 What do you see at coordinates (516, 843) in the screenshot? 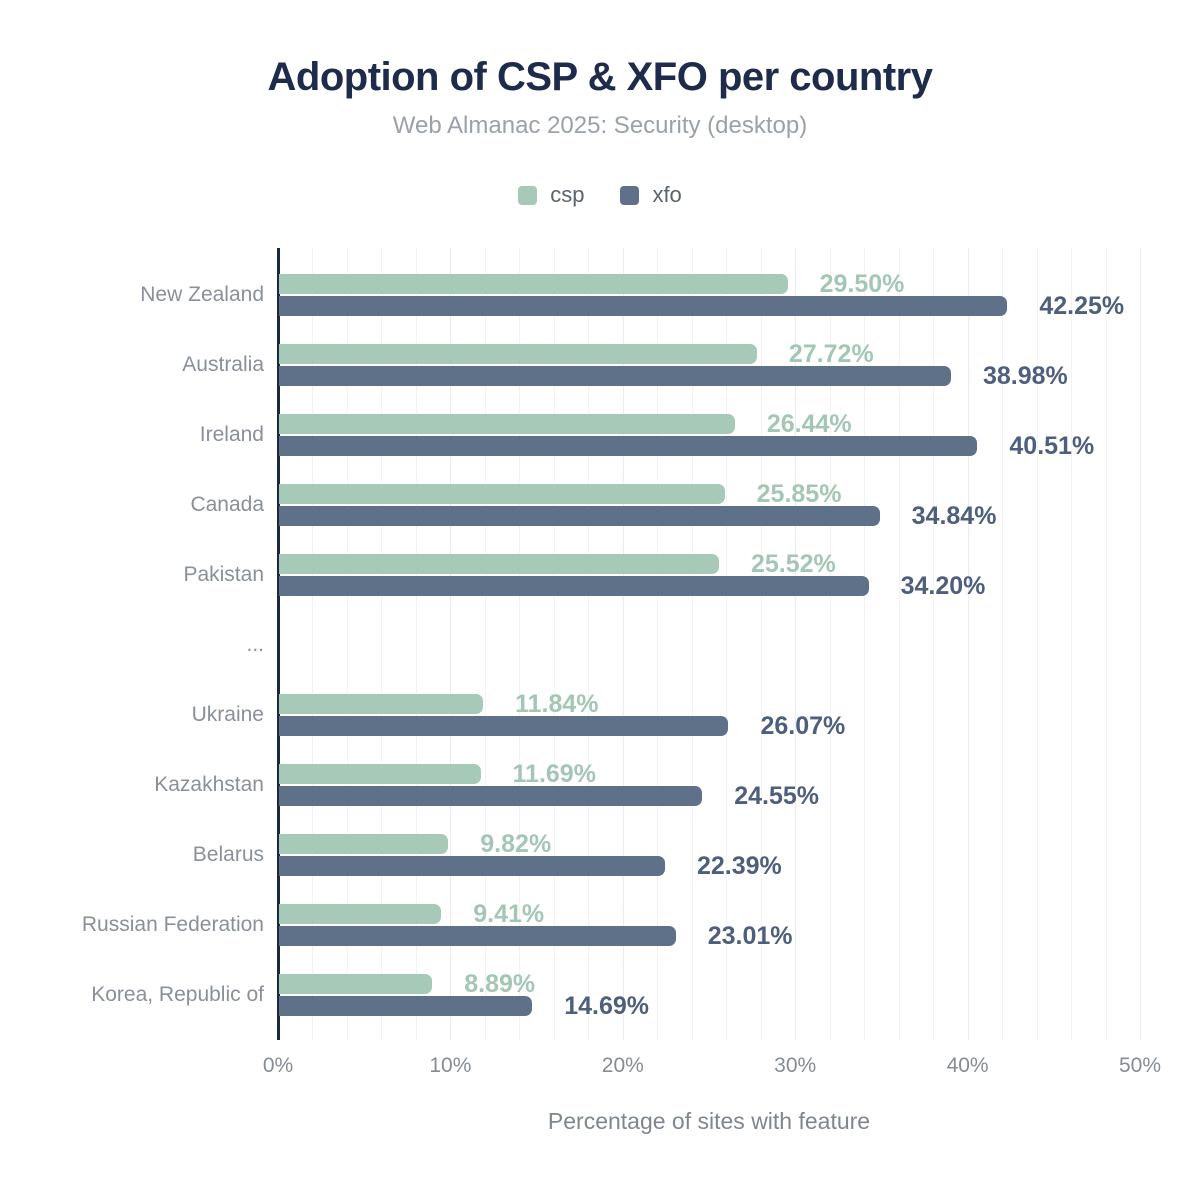
I see `csp-value-label: 9.82%` at bounding box center [516, 843].